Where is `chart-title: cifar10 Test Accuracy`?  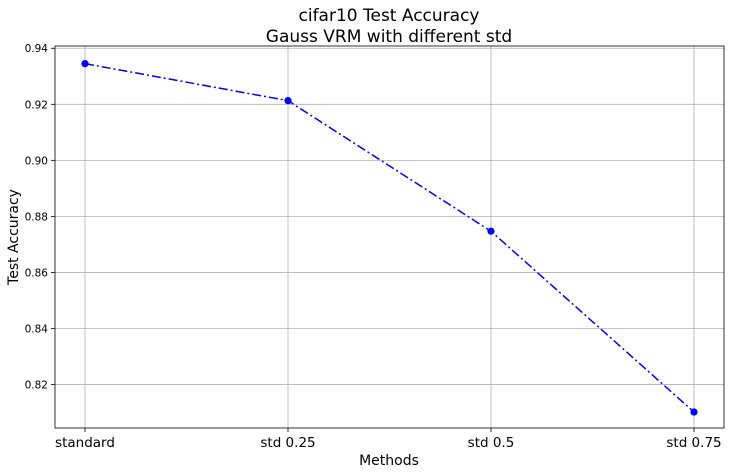 chart-title: cifar10 Test Accuracy is located at coordinates (389, 16).